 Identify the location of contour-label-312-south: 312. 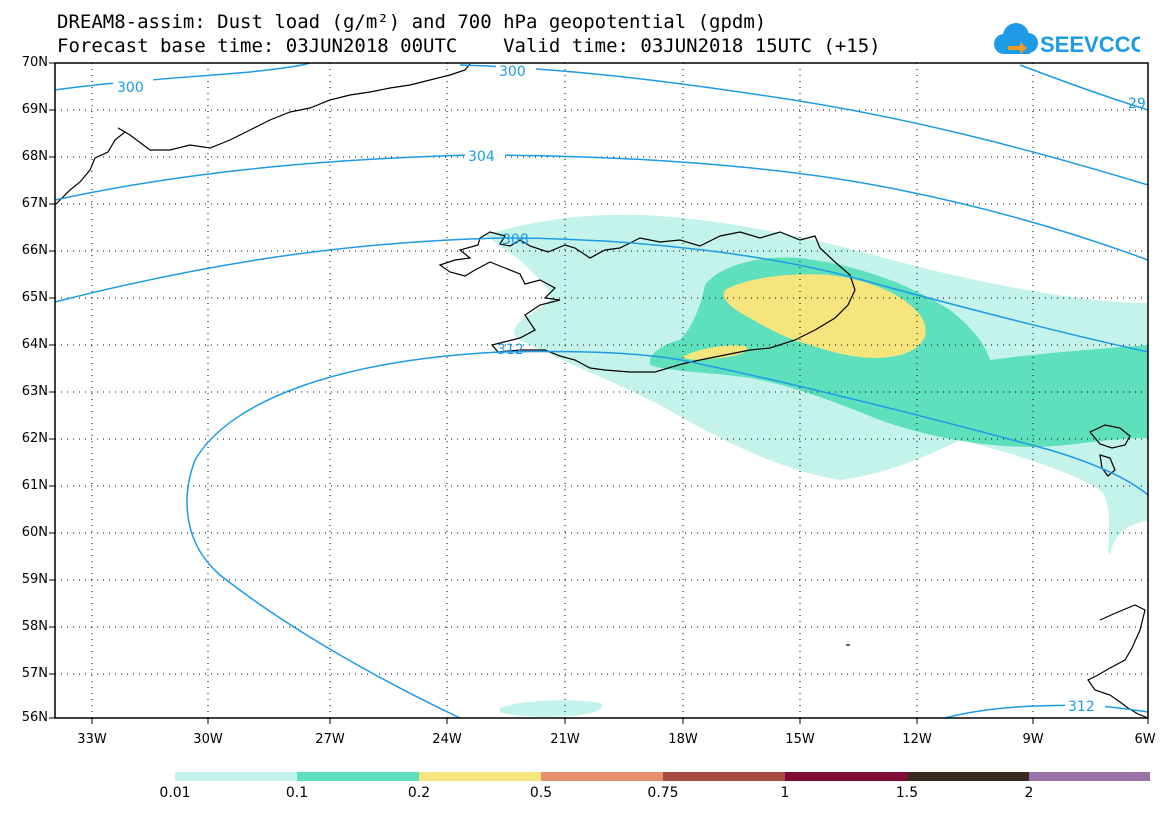
(1081, 707).